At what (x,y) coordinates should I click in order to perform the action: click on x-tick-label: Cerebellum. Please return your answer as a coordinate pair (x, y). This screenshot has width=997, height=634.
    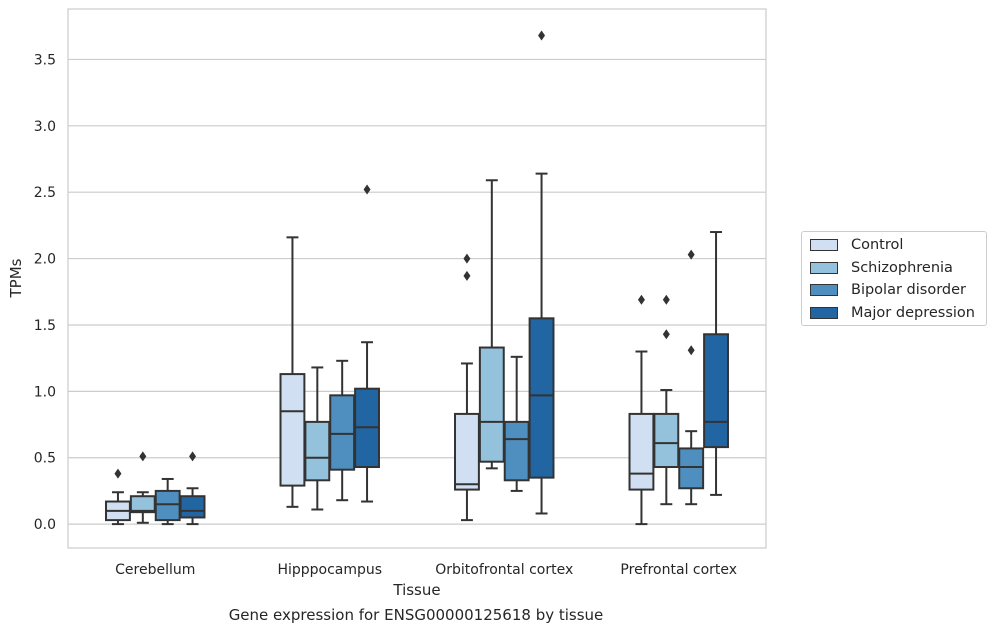
    Looking at the image, I should click on (155, 570).